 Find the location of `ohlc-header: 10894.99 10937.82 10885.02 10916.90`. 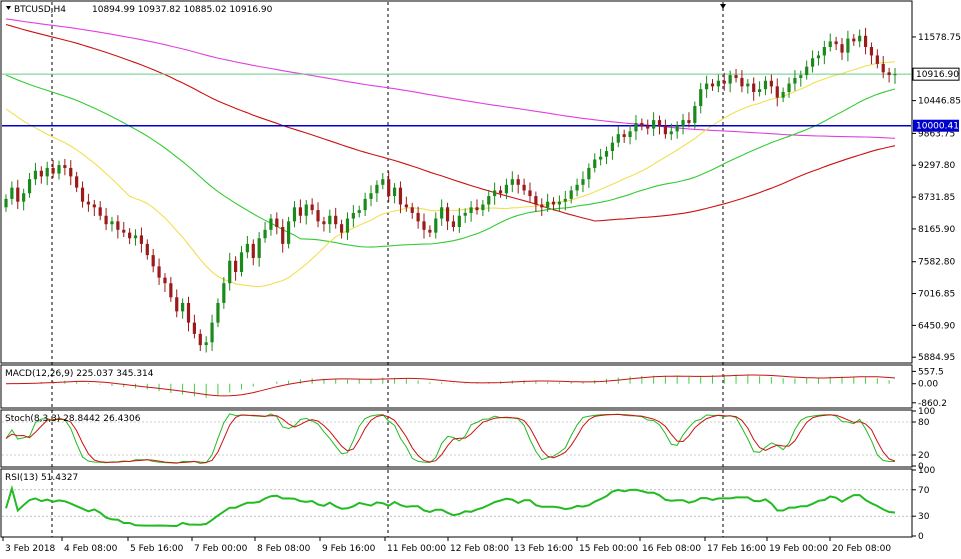

ohlc-header: 10894.99 10937.82 10885.02 10916.90 is located at coordinates (182, 10).